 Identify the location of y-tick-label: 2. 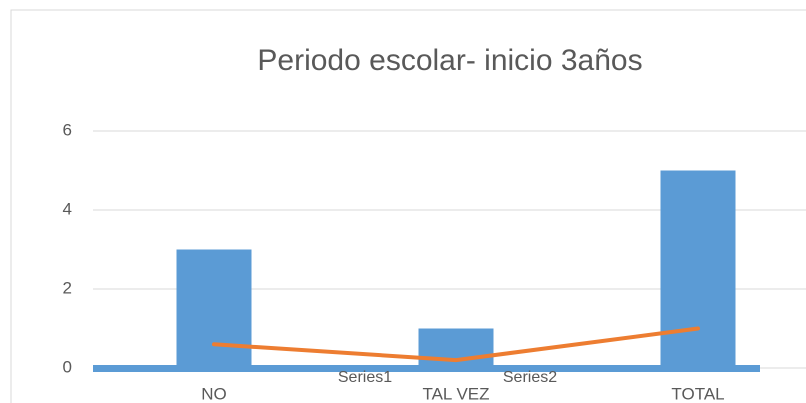
(67, 287).